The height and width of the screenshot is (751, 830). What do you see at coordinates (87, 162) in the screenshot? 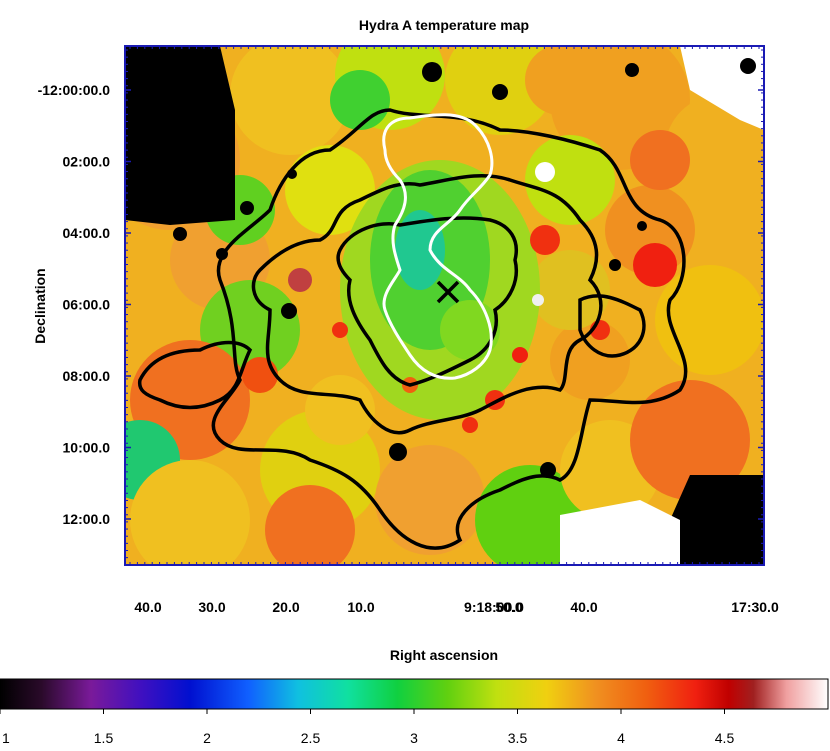
I see `y-tick-label: 02:00.0` at bounding box center [87, 162].